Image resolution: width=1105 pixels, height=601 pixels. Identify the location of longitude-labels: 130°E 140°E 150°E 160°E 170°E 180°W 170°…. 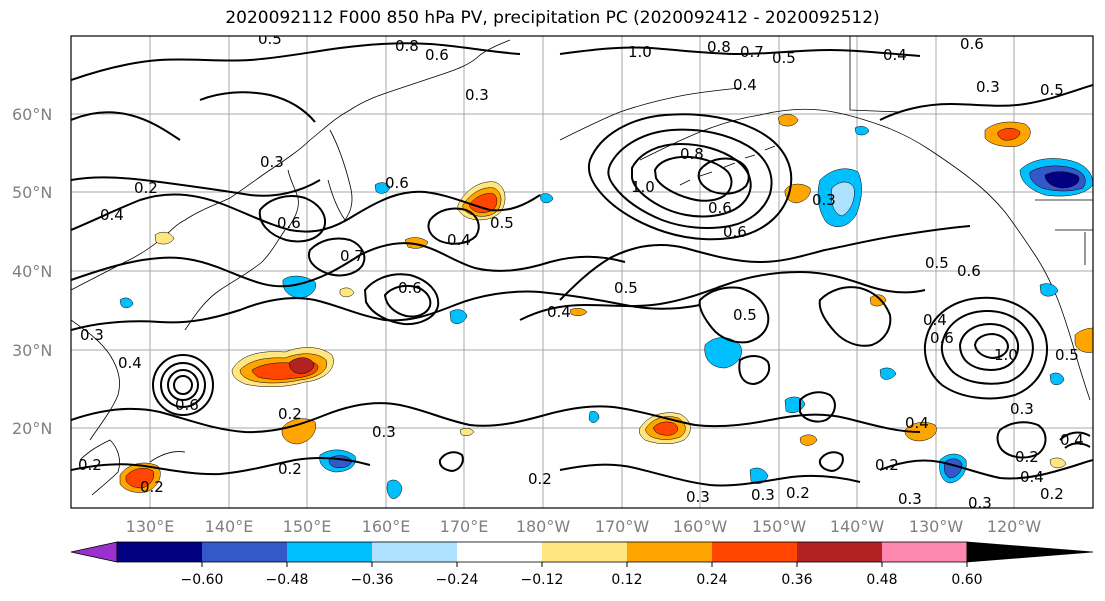
(584, 526).